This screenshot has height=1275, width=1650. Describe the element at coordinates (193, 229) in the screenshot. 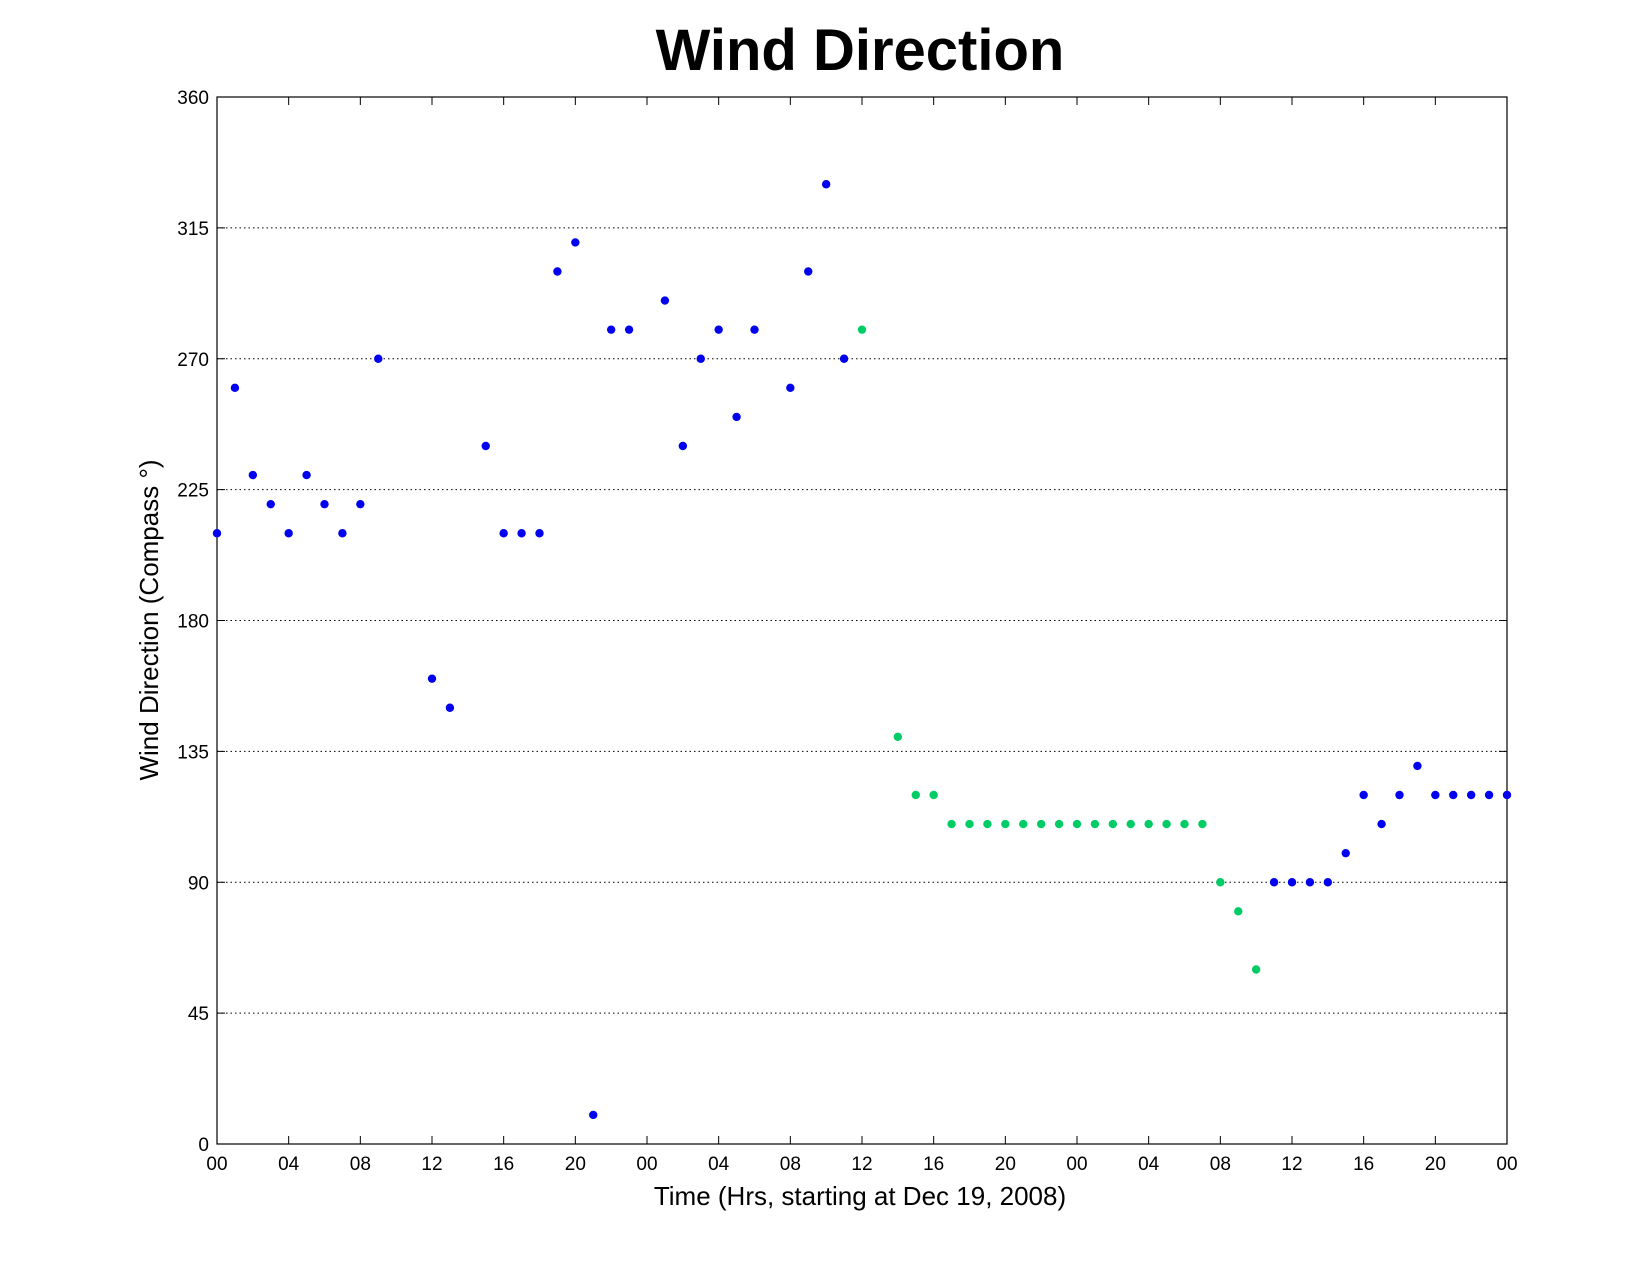

I see `y-tick-label: 315` at that location.